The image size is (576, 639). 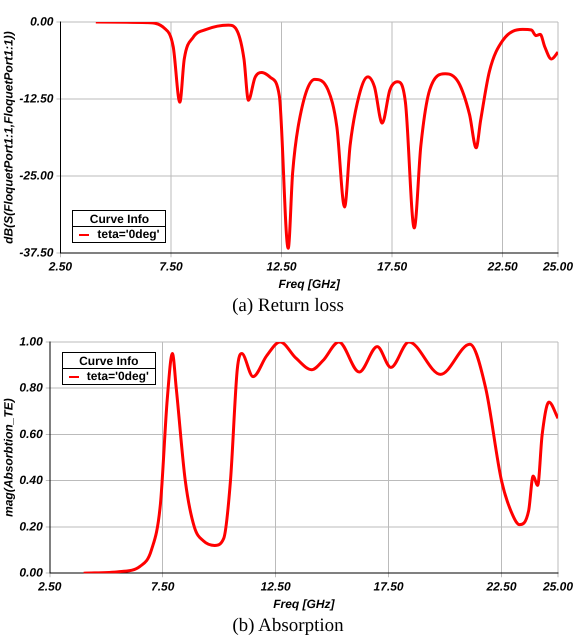 What do you see at coordinates (36, 175) in the screenshot?
I see `y-tick-label: -25.00` at bounding box center [36, 175].